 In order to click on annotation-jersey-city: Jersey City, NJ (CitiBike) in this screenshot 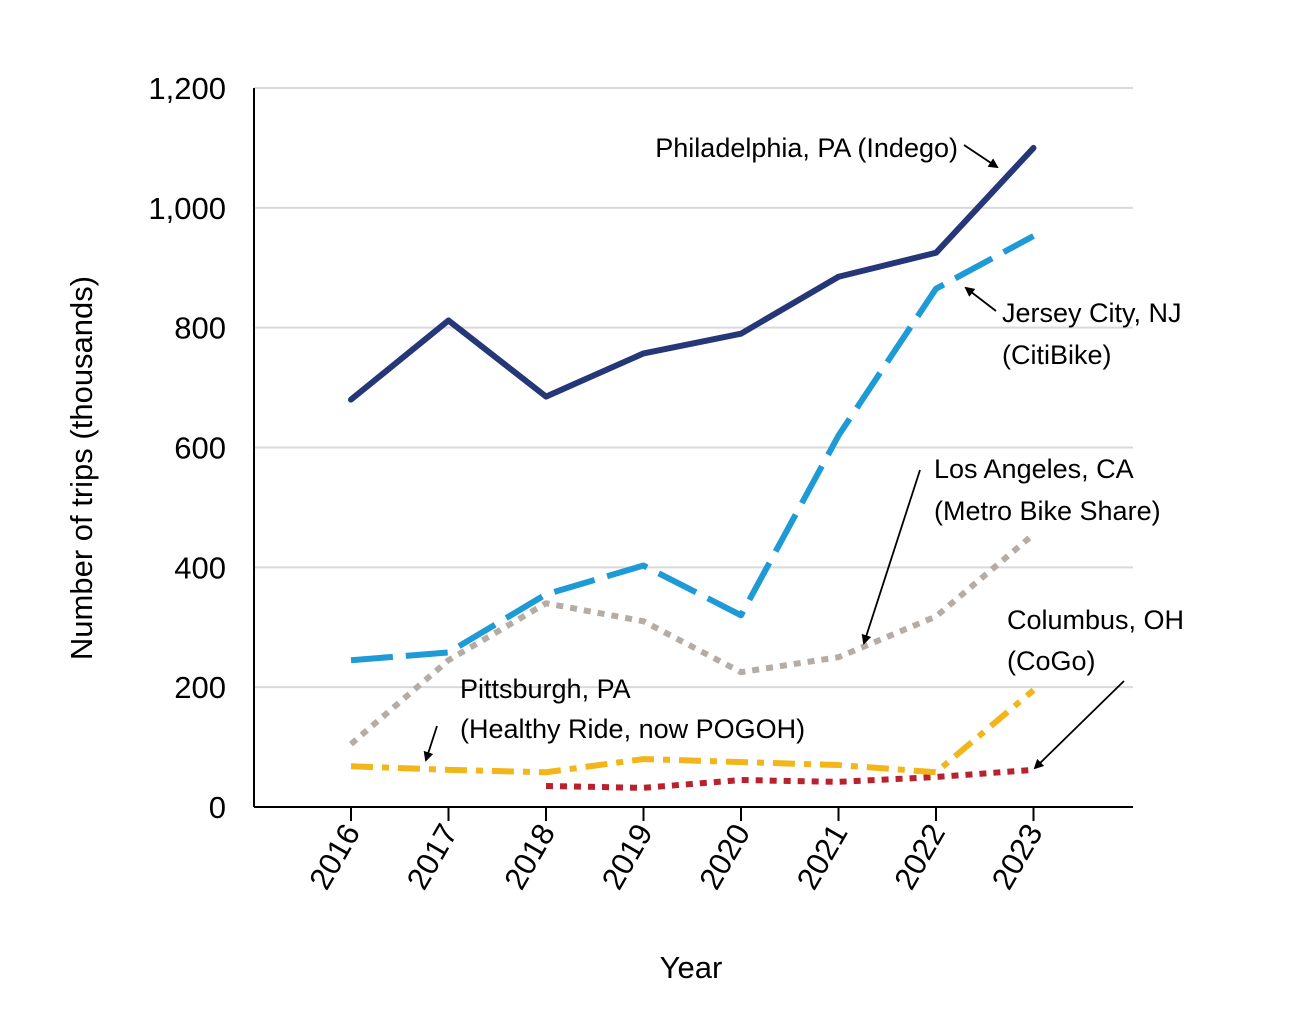, I will do `click(1073, 328)`.